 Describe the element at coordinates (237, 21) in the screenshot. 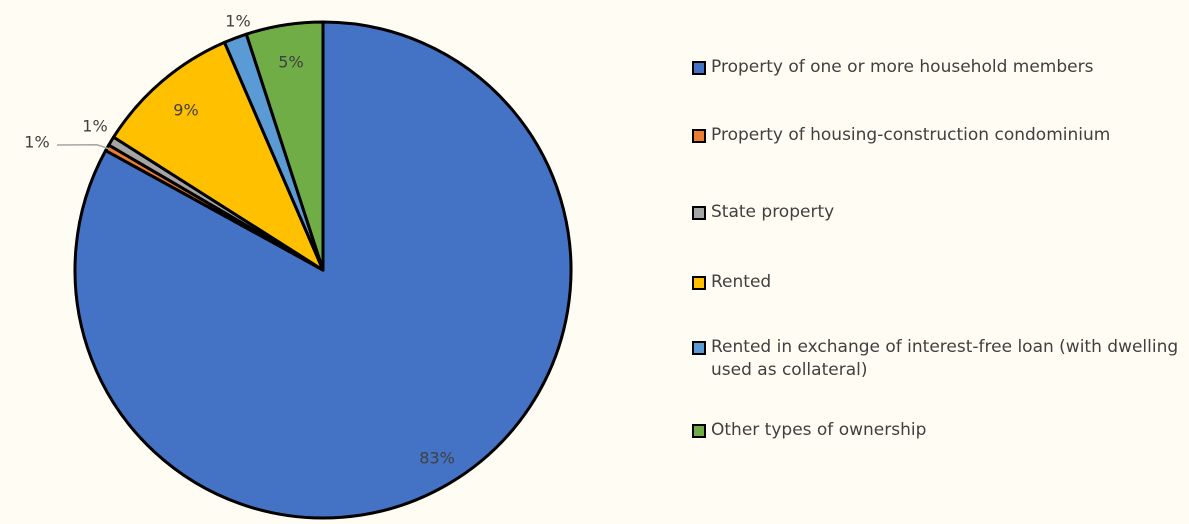

I see `slice-label-5: 1%` at that location.